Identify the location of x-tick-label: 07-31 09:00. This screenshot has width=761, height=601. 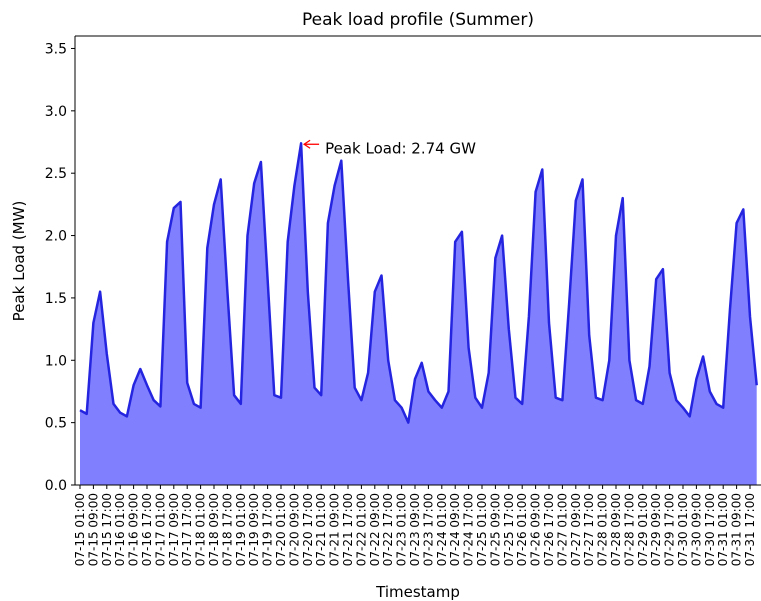
(737, 529).